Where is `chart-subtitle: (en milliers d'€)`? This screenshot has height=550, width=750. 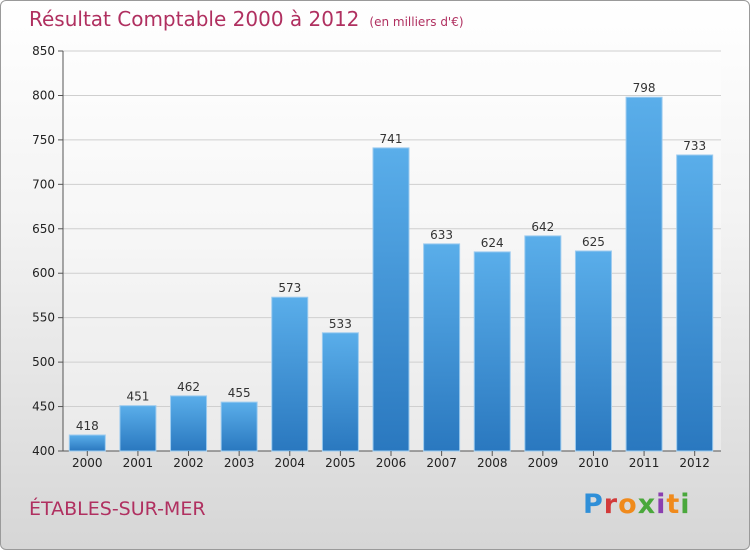 chart-subtitle: (en milliers d'€) is located at coordinates (416, 22).